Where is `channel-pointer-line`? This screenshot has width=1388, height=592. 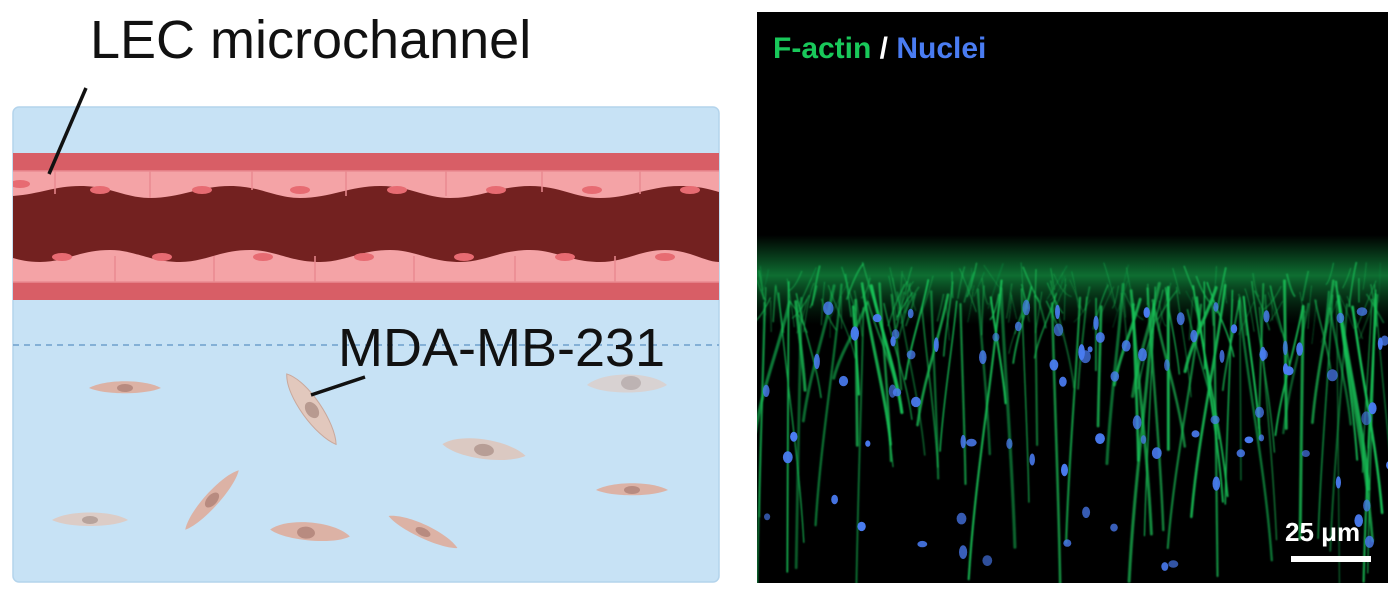
channel-pointer-line is located at coordinates (67, 131).